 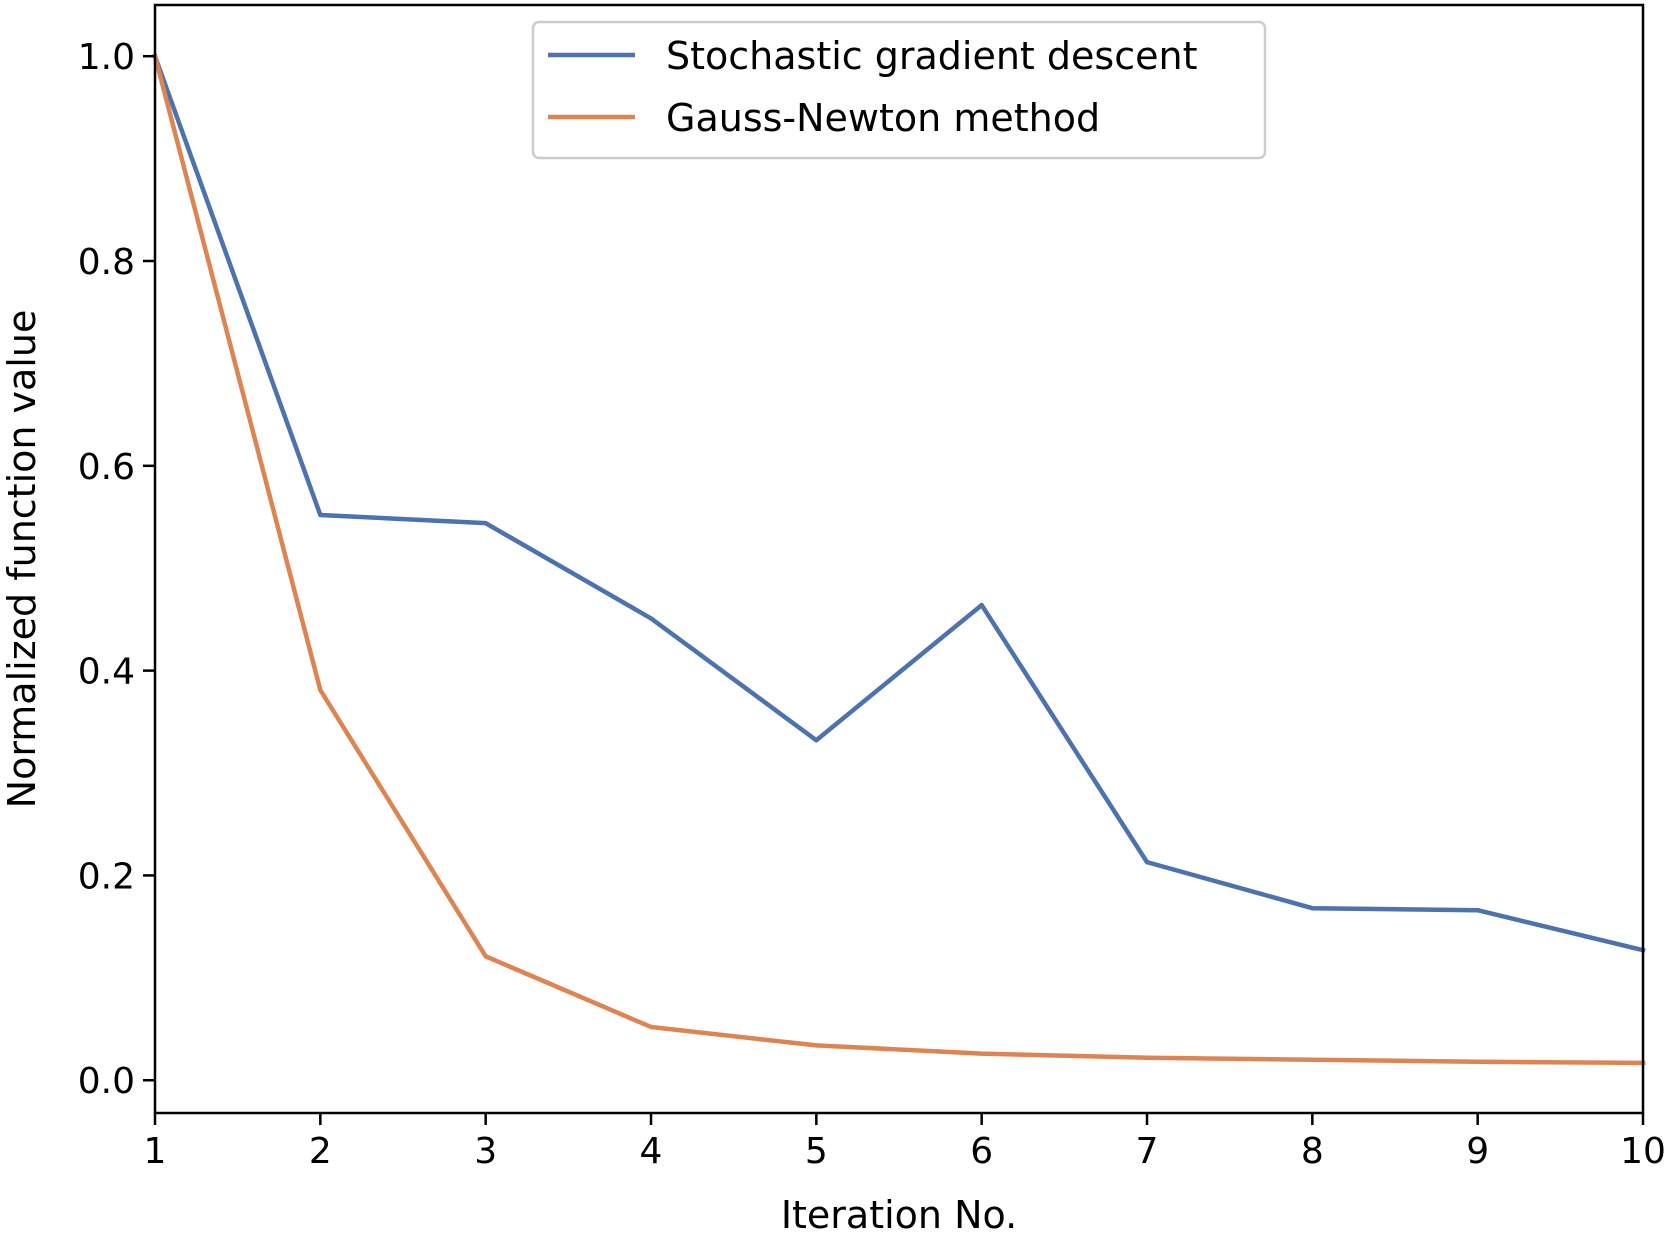 What do you see at coordinates (816, 1151) in the screenshot?
I see `x-tick-label: 5` at bounding box center [816, 1151].